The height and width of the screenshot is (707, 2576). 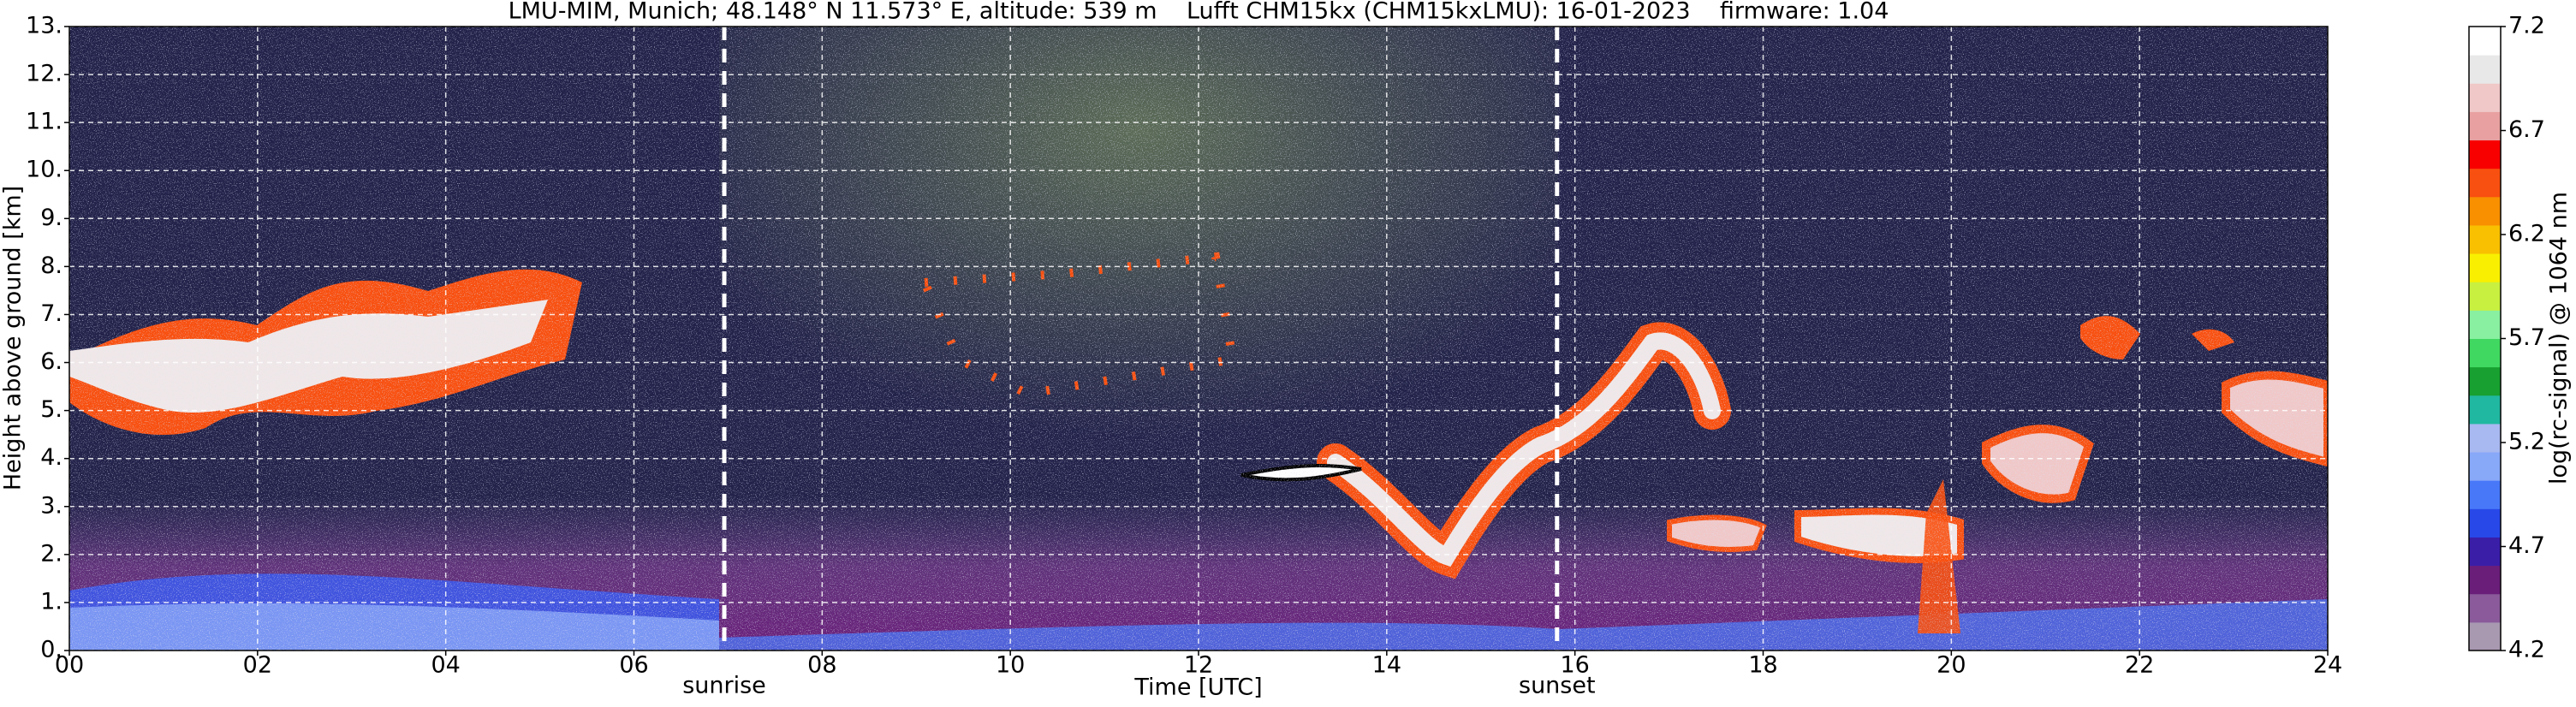 I want to click on x-tick-label: 22, so click(x=2139, y=665).